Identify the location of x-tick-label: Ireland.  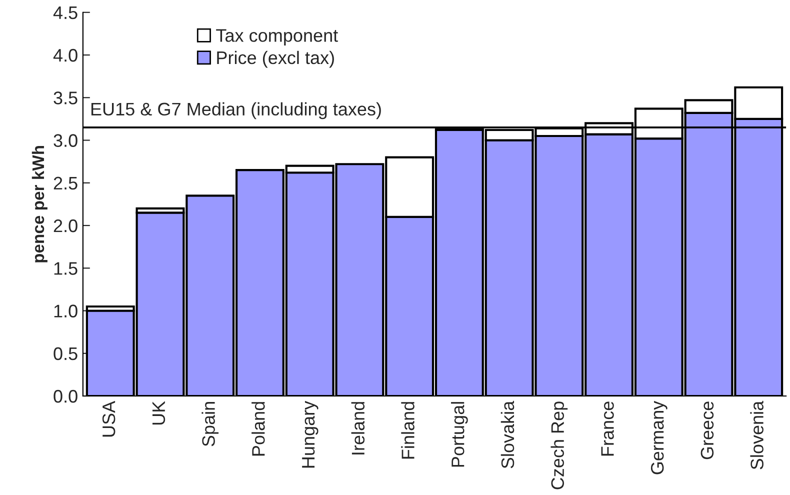
(358, 428).